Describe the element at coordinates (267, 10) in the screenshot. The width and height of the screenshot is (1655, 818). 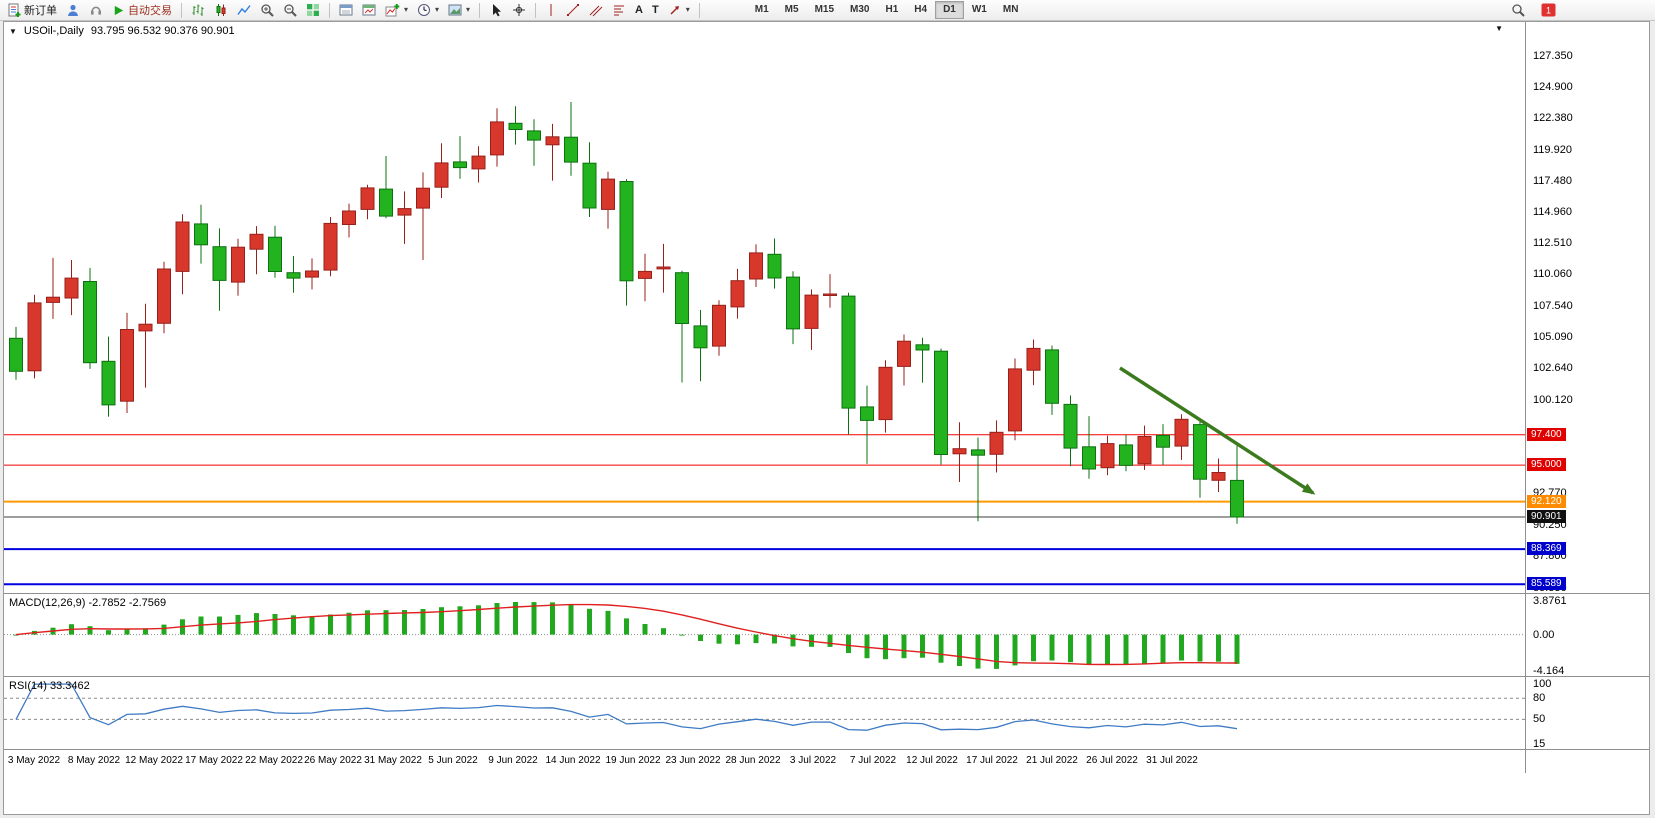
I see `zoom-in-button` at that location.